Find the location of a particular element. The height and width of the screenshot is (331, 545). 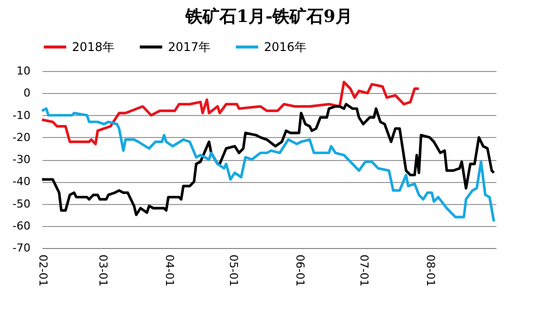

legend-label: 2017年 is located at coordinates (189, 47).